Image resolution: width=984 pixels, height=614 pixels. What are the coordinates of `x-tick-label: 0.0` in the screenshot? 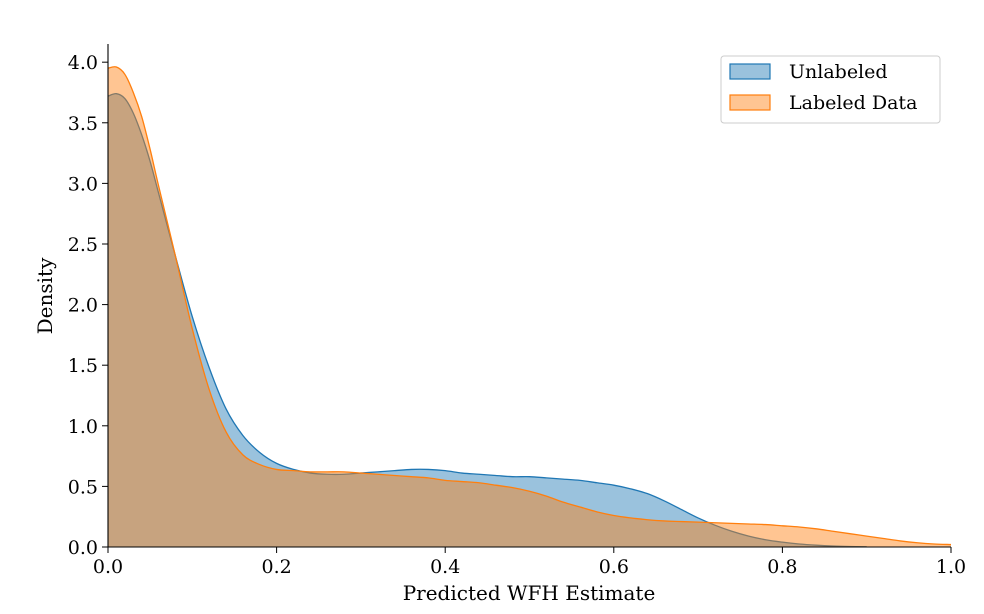 It's located at (108, 567).